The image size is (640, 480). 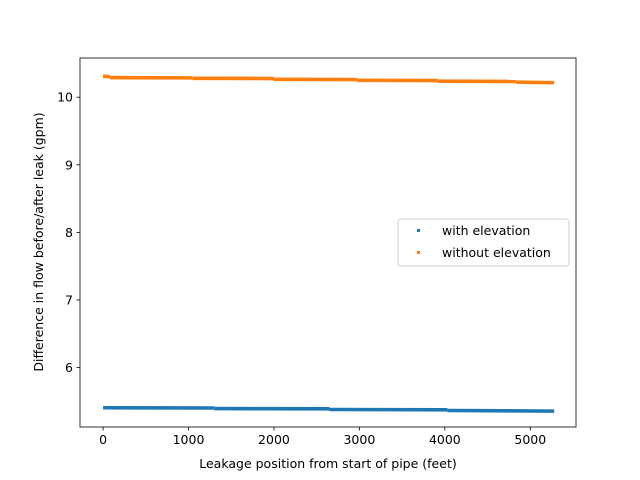 What do you see at coordinates (328, 79) in the screenshot?
I see `series-without-elevation` at bounding box center [328, 79].